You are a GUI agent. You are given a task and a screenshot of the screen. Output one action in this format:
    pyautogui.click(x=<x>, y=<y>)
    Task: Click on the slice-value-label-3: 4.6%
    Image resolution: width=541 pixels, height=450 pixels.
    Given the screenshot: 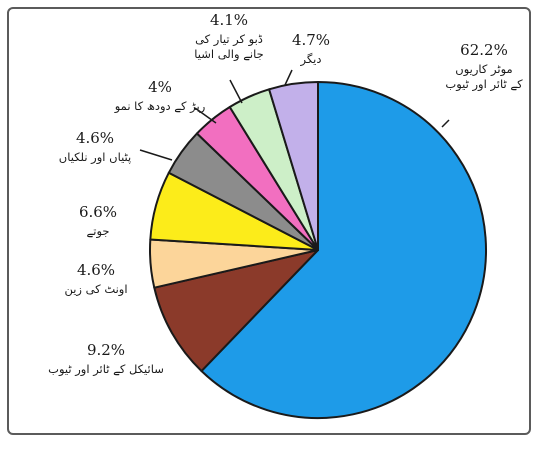 What is the action you would take?
    pyautogui.click(x=96, y=270)
    